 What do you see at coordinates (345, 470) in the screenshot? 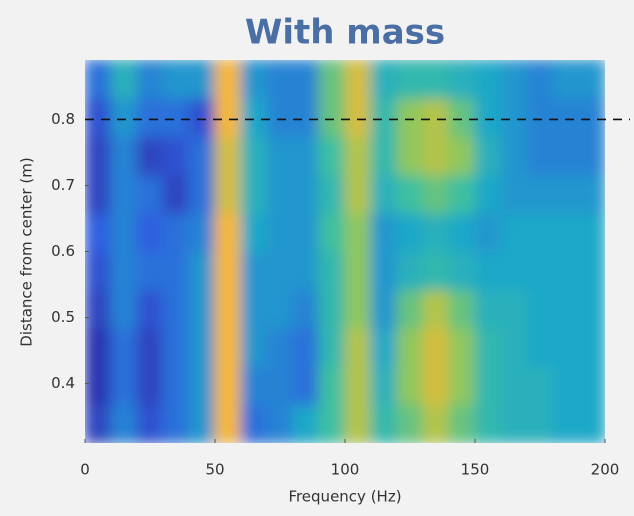
I see `x-tick-label: 100` at bounding box center [345, 470].